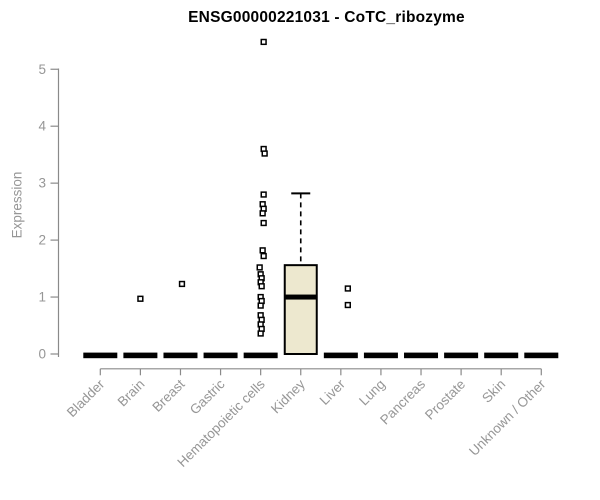 This screenshot has width=600, height=500. What do you see at coordinates (42, 240) in the screenshot?
I see `y-tick-label: 2` at bounding box center [42, 240].